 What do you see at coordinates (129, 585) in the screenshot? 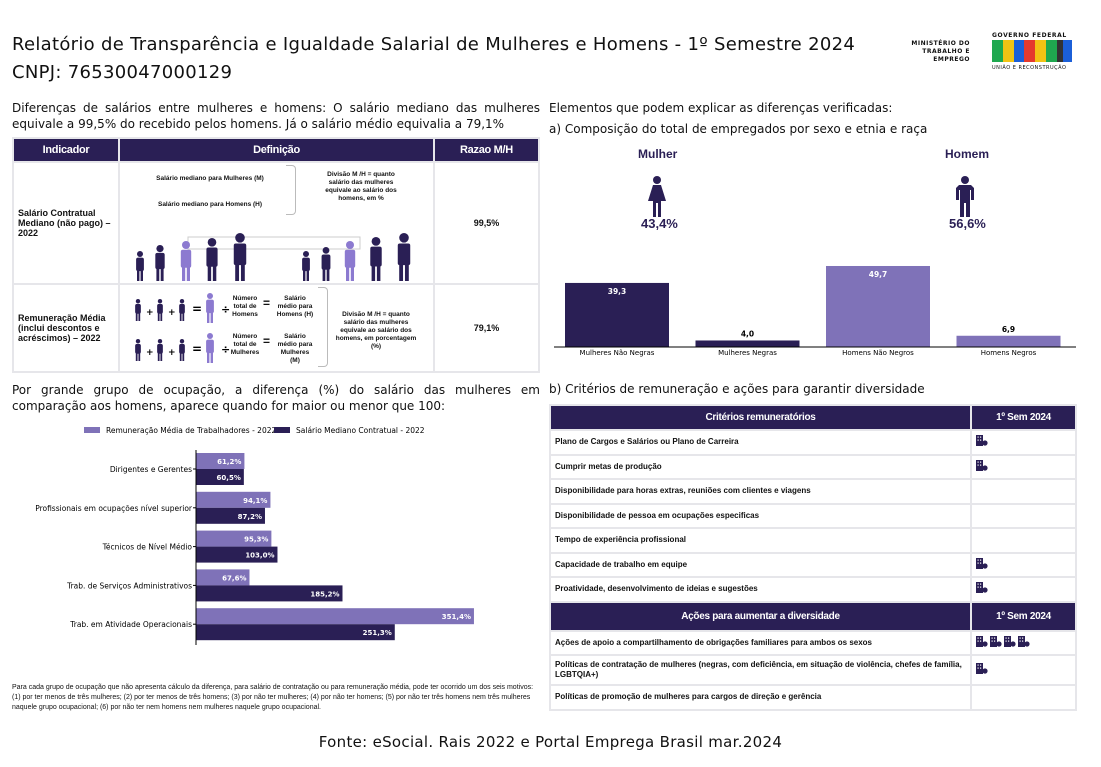
I see `category-label: Trab. de Serviços Administrativos` at bounding box center [129, 585].